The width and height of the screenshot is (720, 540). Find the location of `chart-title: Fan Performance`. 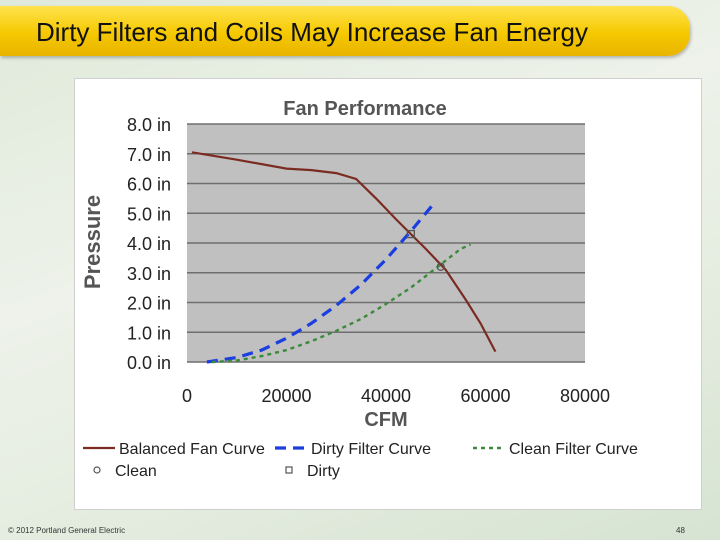

chart-title: Fan Performance is located at coordinates (364, 109).